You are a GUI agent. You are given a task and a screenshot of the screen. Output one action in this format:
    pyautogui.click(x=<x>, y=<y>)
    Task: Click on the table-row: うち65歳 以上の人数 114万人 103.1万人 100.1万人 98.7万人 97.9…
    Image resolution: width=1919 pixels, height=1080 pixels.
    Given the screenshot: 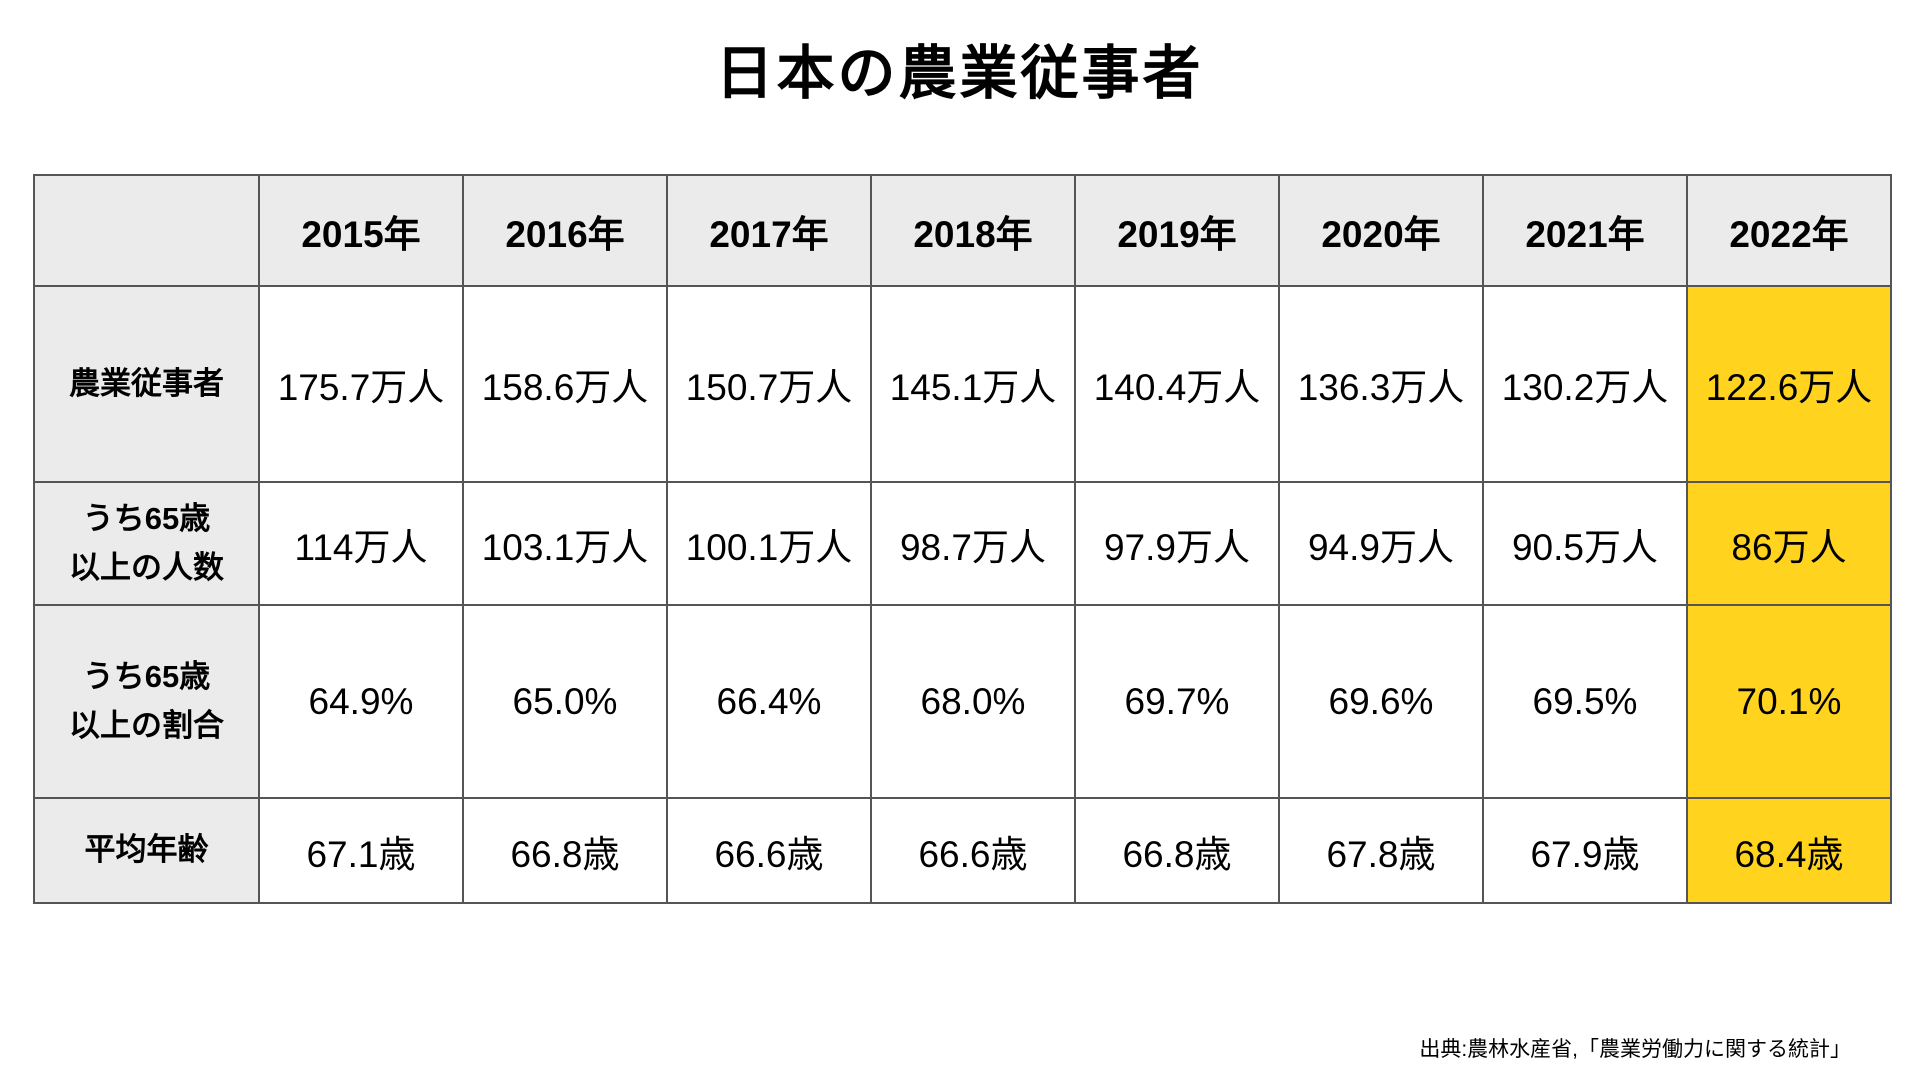 What is the action you would take?
    pyautogui.click(x=962, y=543)
    